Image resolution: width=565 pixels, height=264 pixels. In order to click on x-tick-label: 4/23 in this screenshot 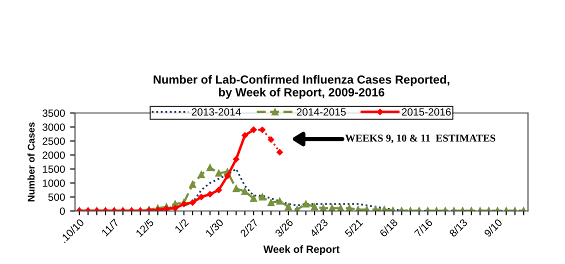, I will do `click(318, 228)`.